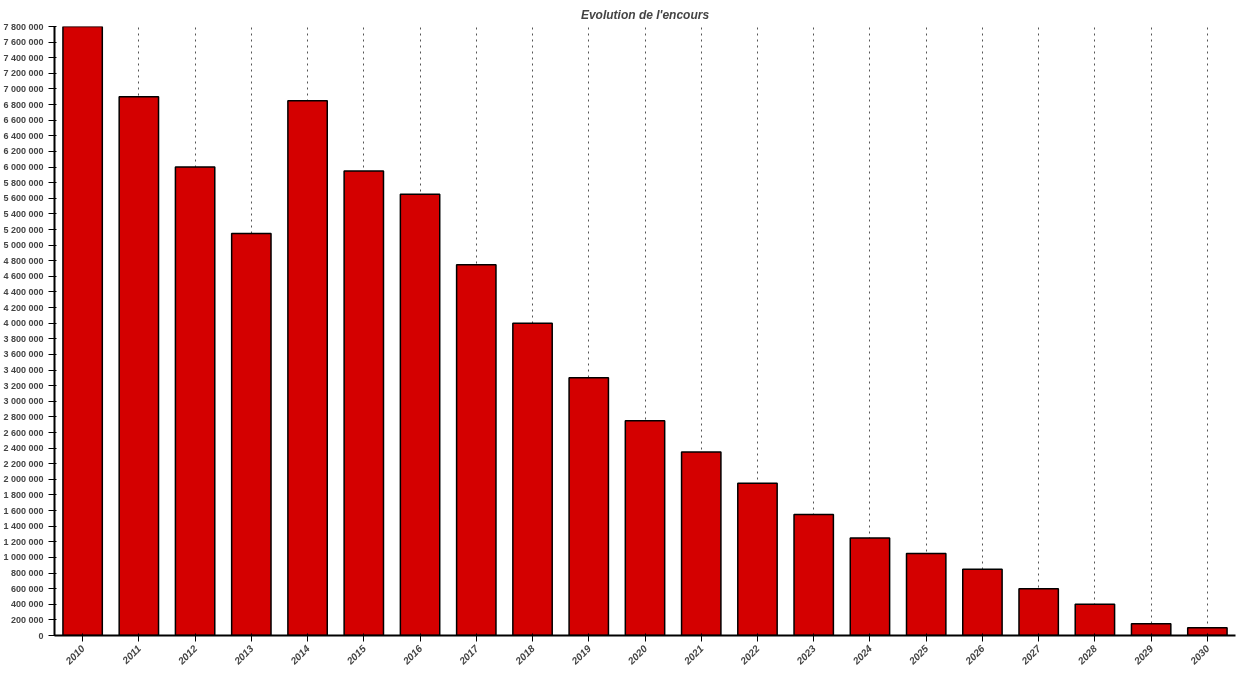 The height and width of the screenshot is (675, 1246). What do you see at coordinates (23, 479) in the screenshot?
I see `y-tick-label: 2 000 000` at bounding box center [23, 479].